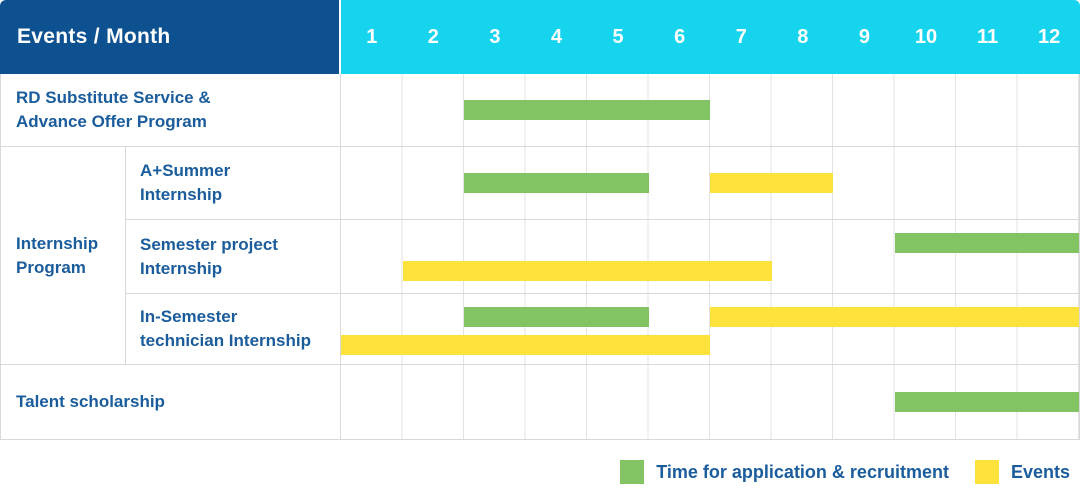  What do you see at coordinates (340, 37) in the screenshot?
I see `header-divider` at bounding box center [340, 37].